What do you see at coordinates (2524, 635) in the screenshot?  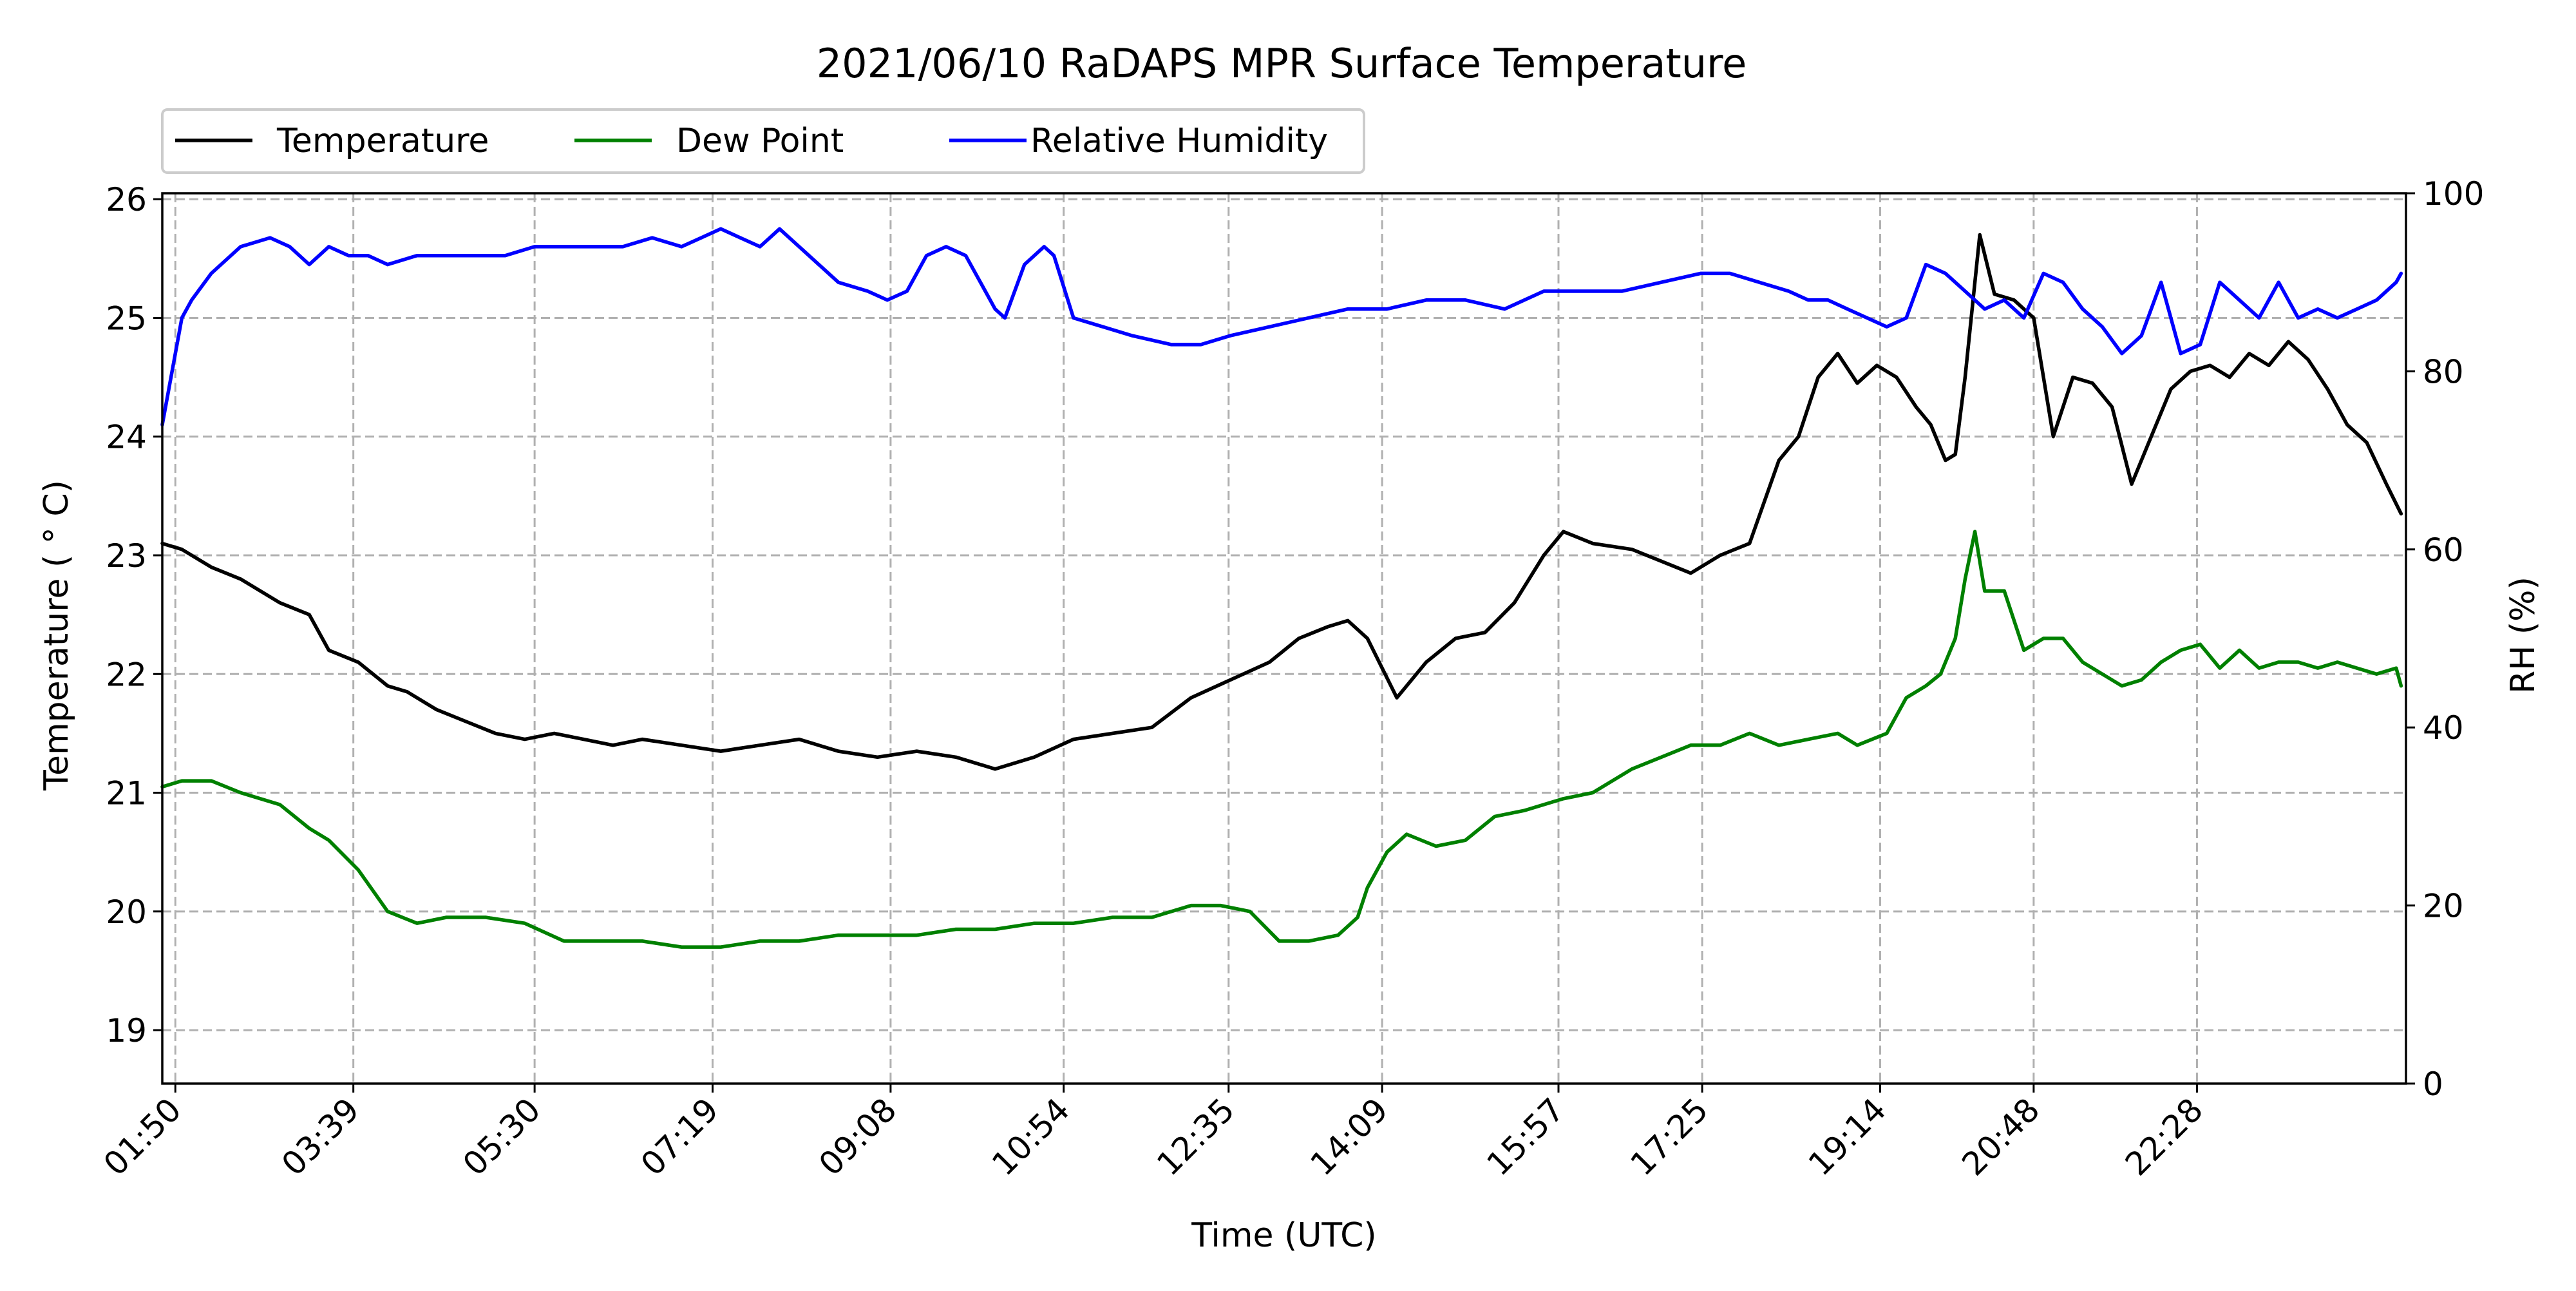 I see `y2-axis-label: RH (%)` at bounding box center [2524, 635].